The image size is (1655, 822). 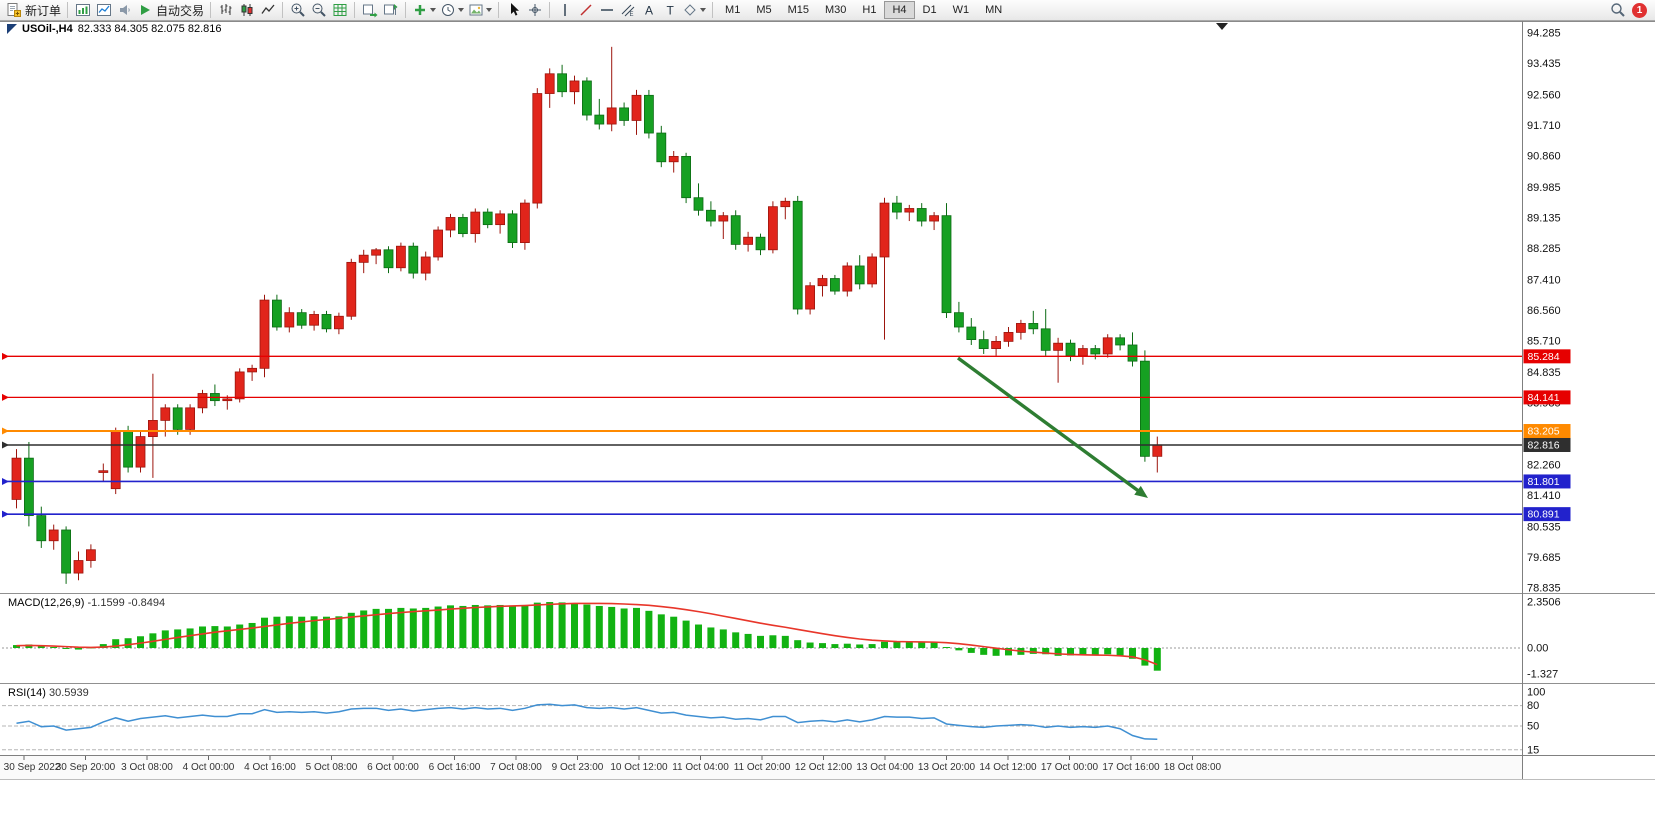 What do you see at coordinates (899, 10) in the screenshot?
I see `timeframe-h4-button: H4` at bounding box center [899, 10].